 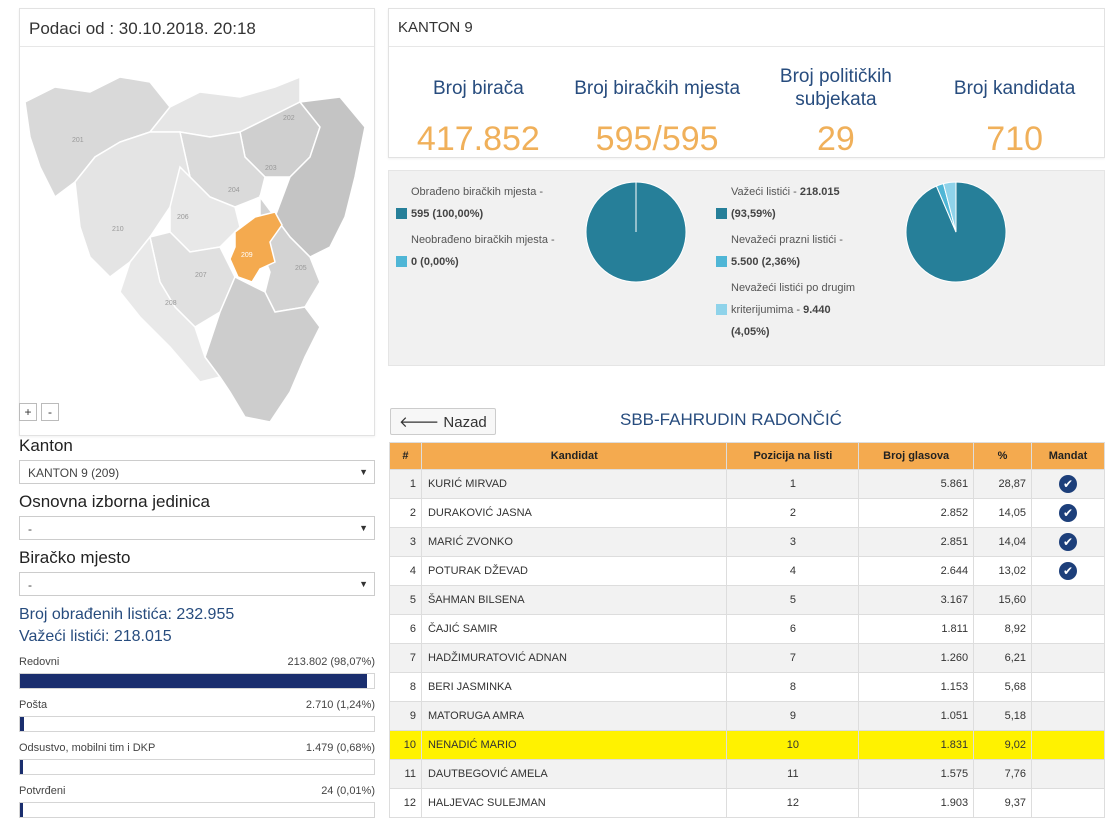 I want to click on zoom-out-button: -, so click(x=50, y=412).